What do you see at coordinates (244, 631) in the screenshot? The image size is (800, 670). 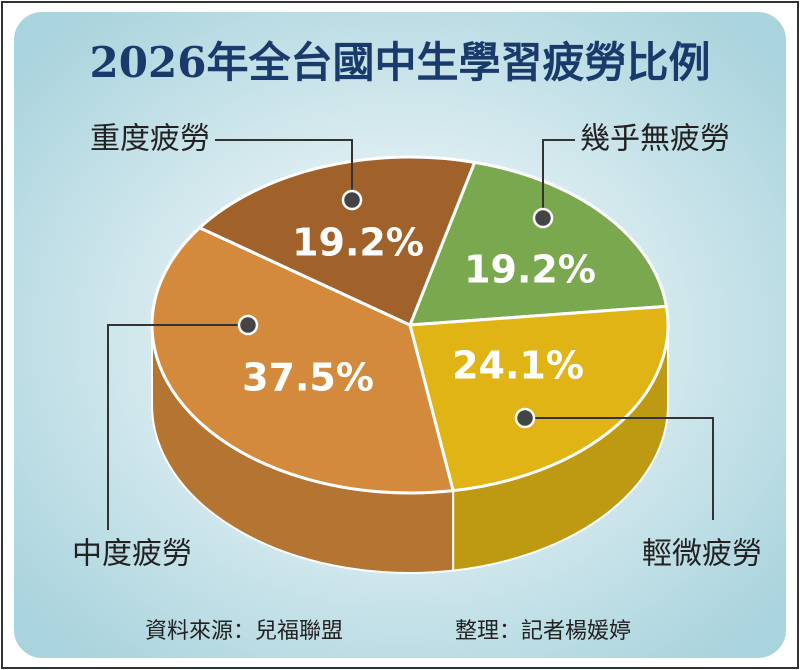 I see `source: 資料來源：兒福聯盟` at bounding box center [244, 631].